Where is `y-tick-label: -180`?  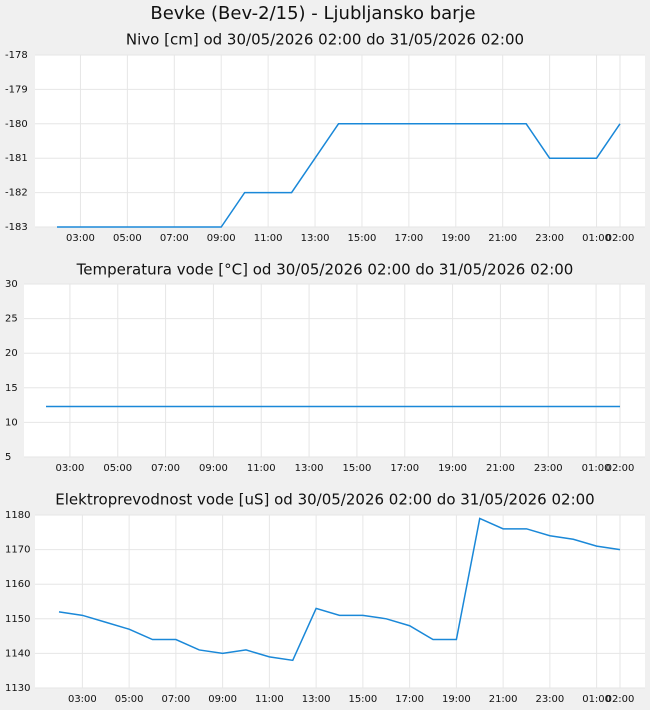 y-tick-label: -180 is located at coordinates (16, 124).